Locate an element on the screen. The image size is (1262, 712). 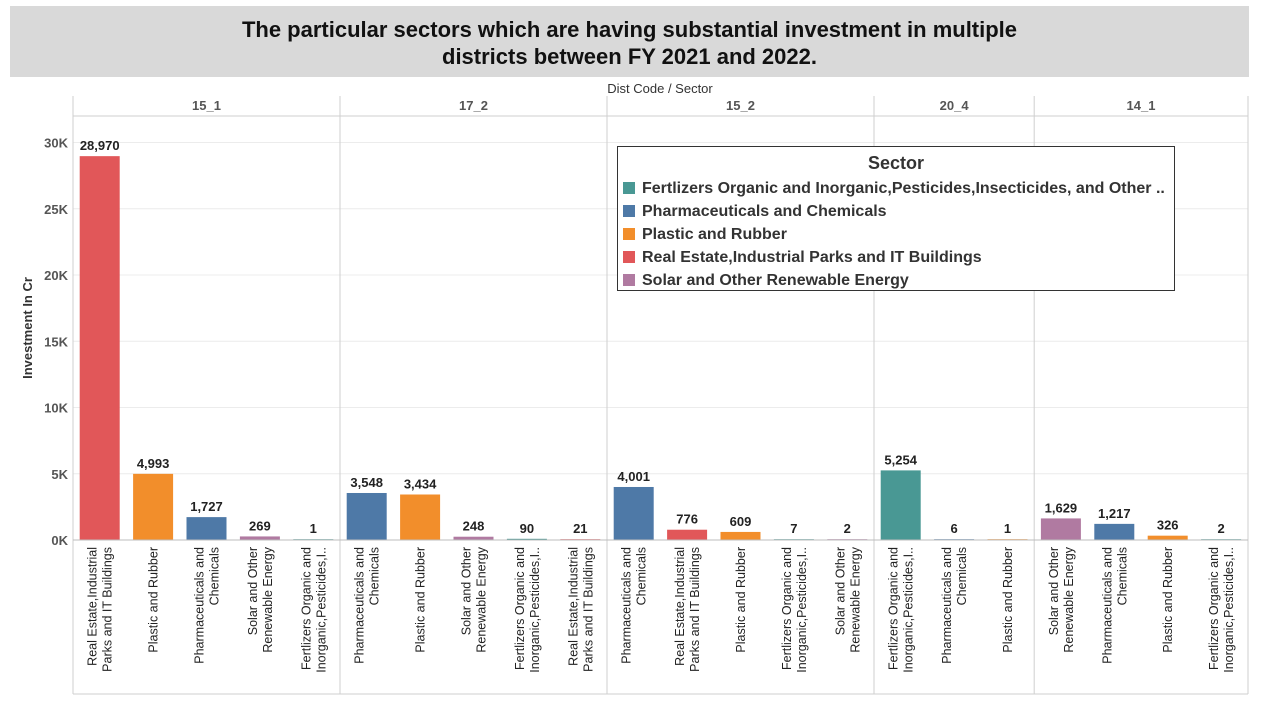
y-tick-label: 30K is located at coordinates (56, 143).